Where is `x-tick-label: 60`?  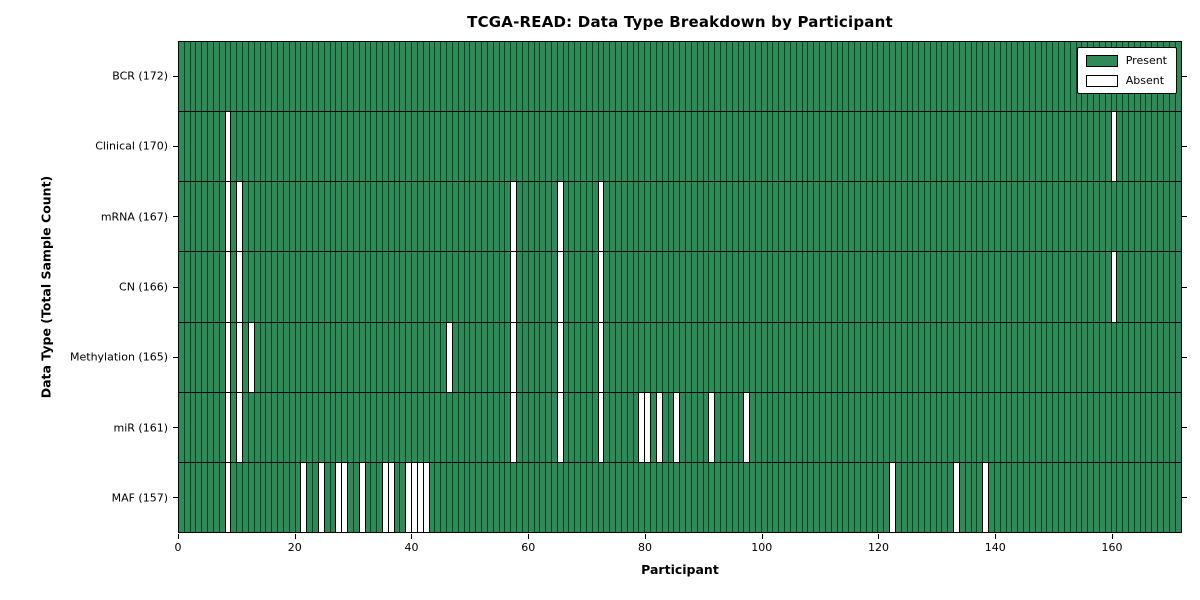 x-tick-label: 60 is located at coordinates (528, 547).